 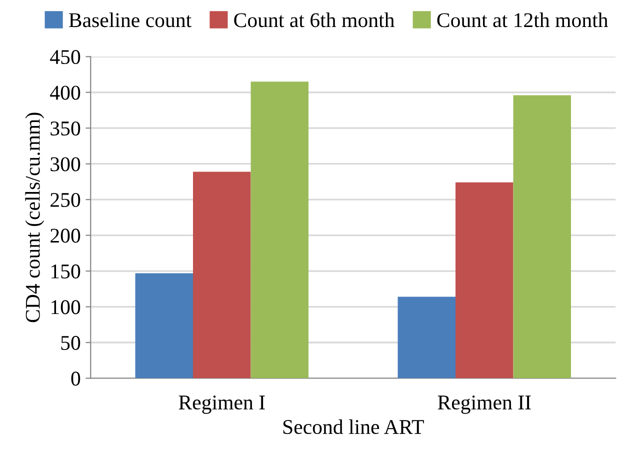 I want to click on y-tick-label: 100, so click(x=65, y=307).